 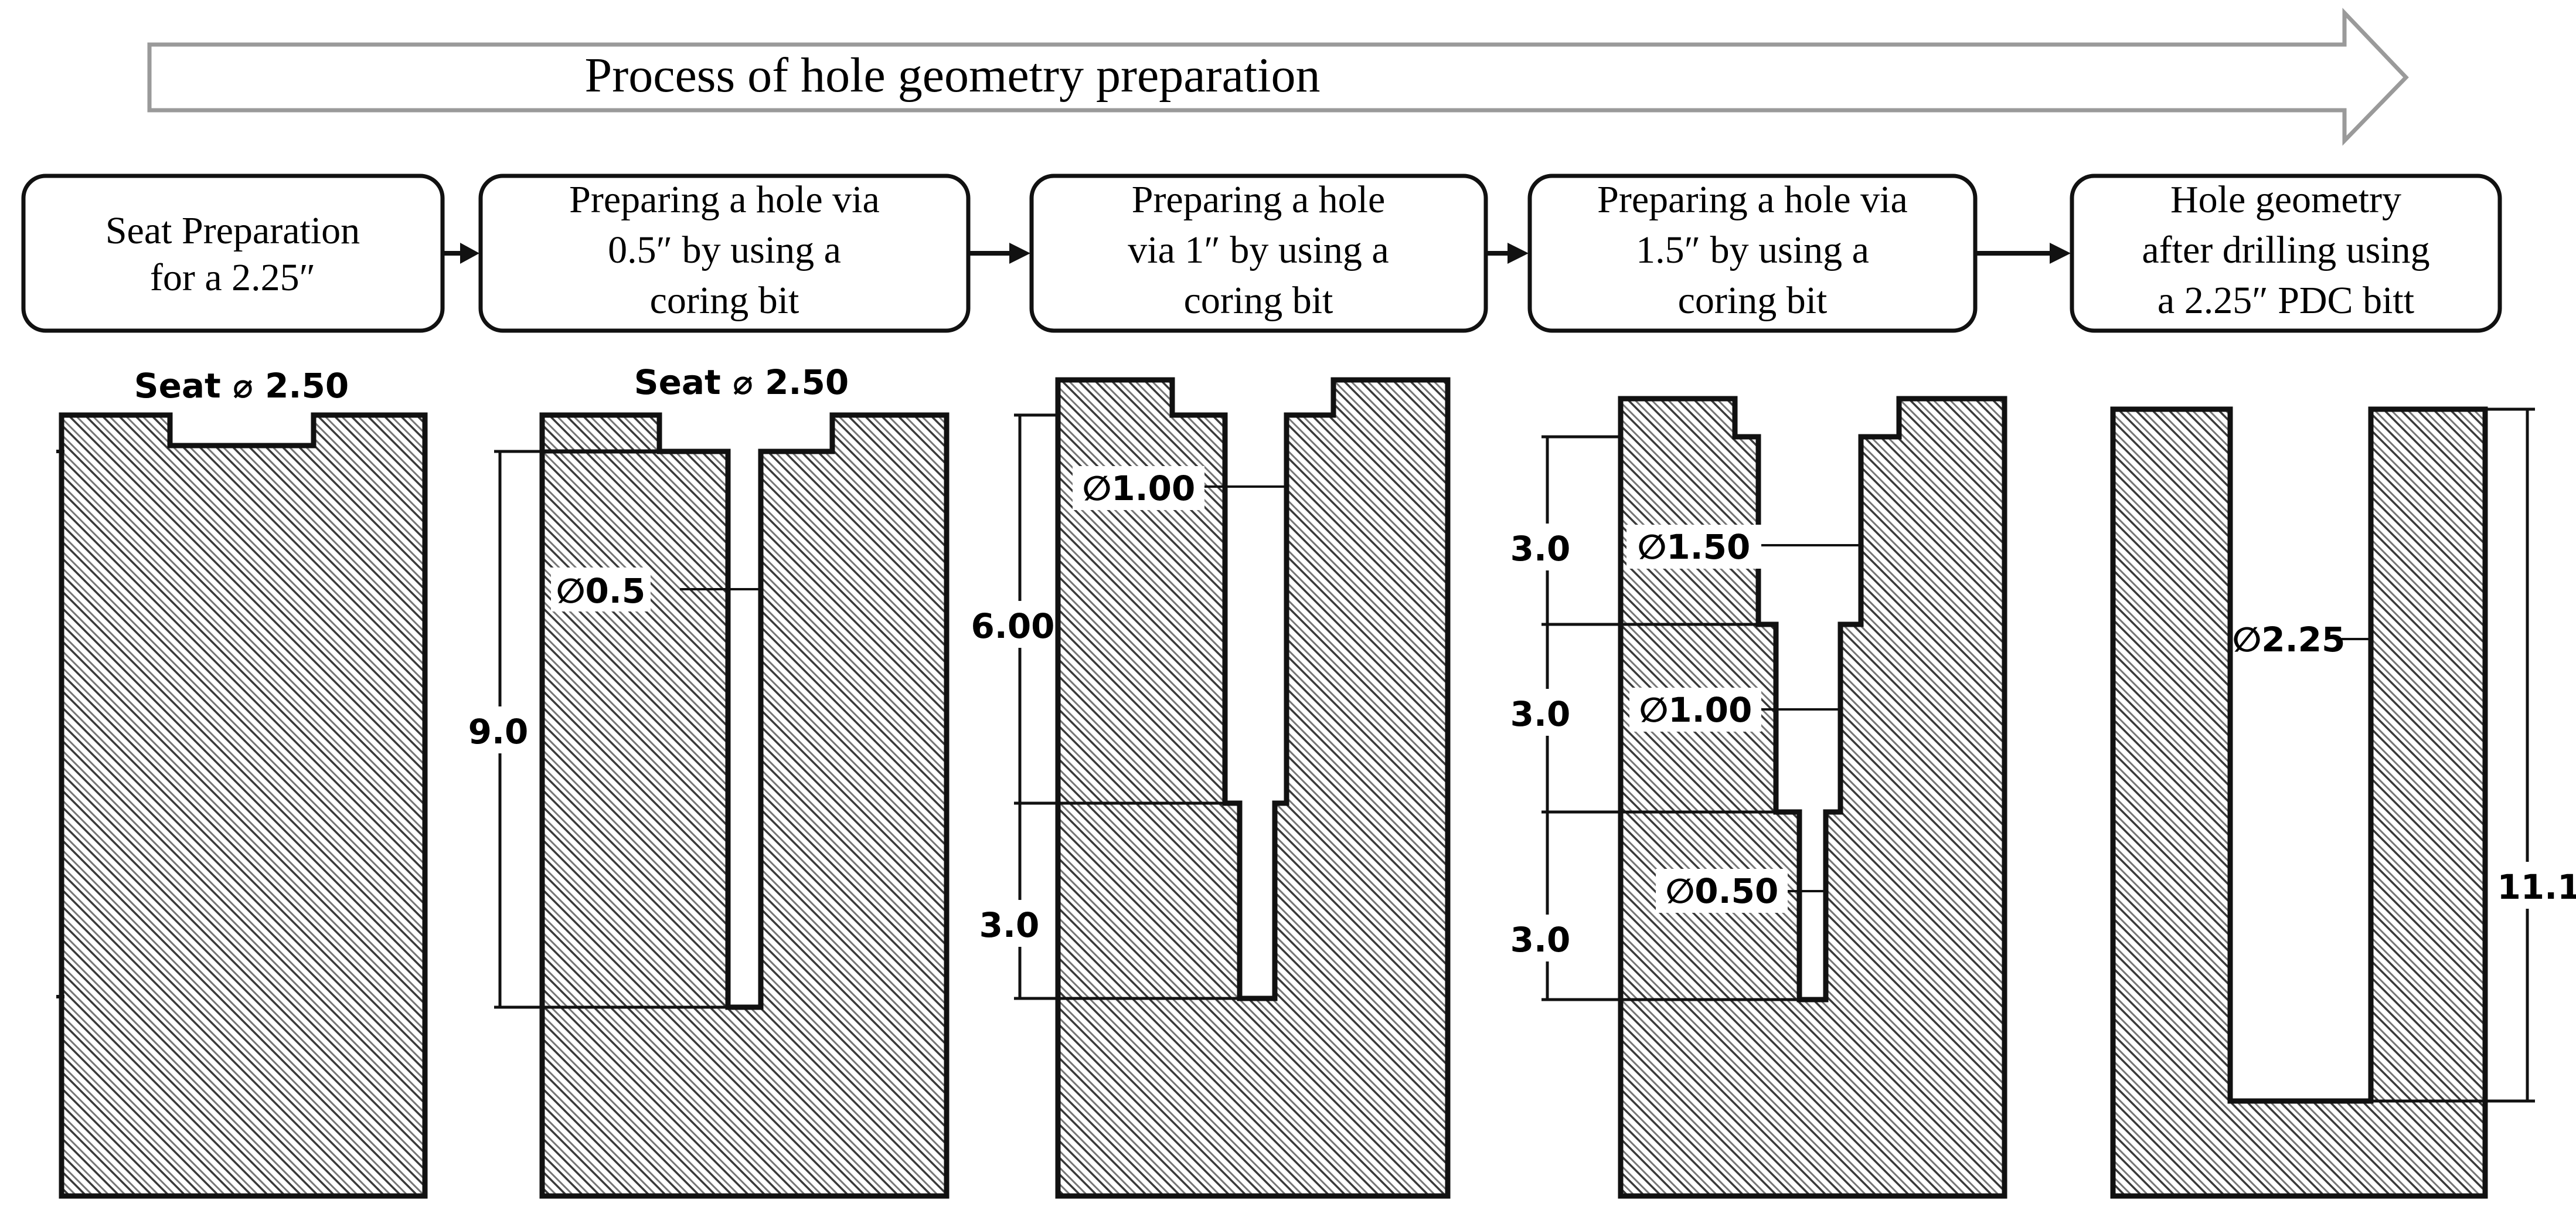 I want to click on step-4-line-3: coring bit, so click(x=1753, y=300).